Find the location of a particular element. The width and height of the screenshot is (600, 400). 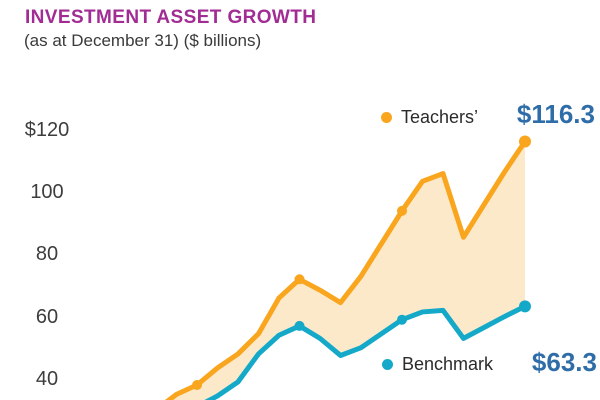

page-title: INVESTMENT ASSET GROWTH is located at coordinates (171, 17).